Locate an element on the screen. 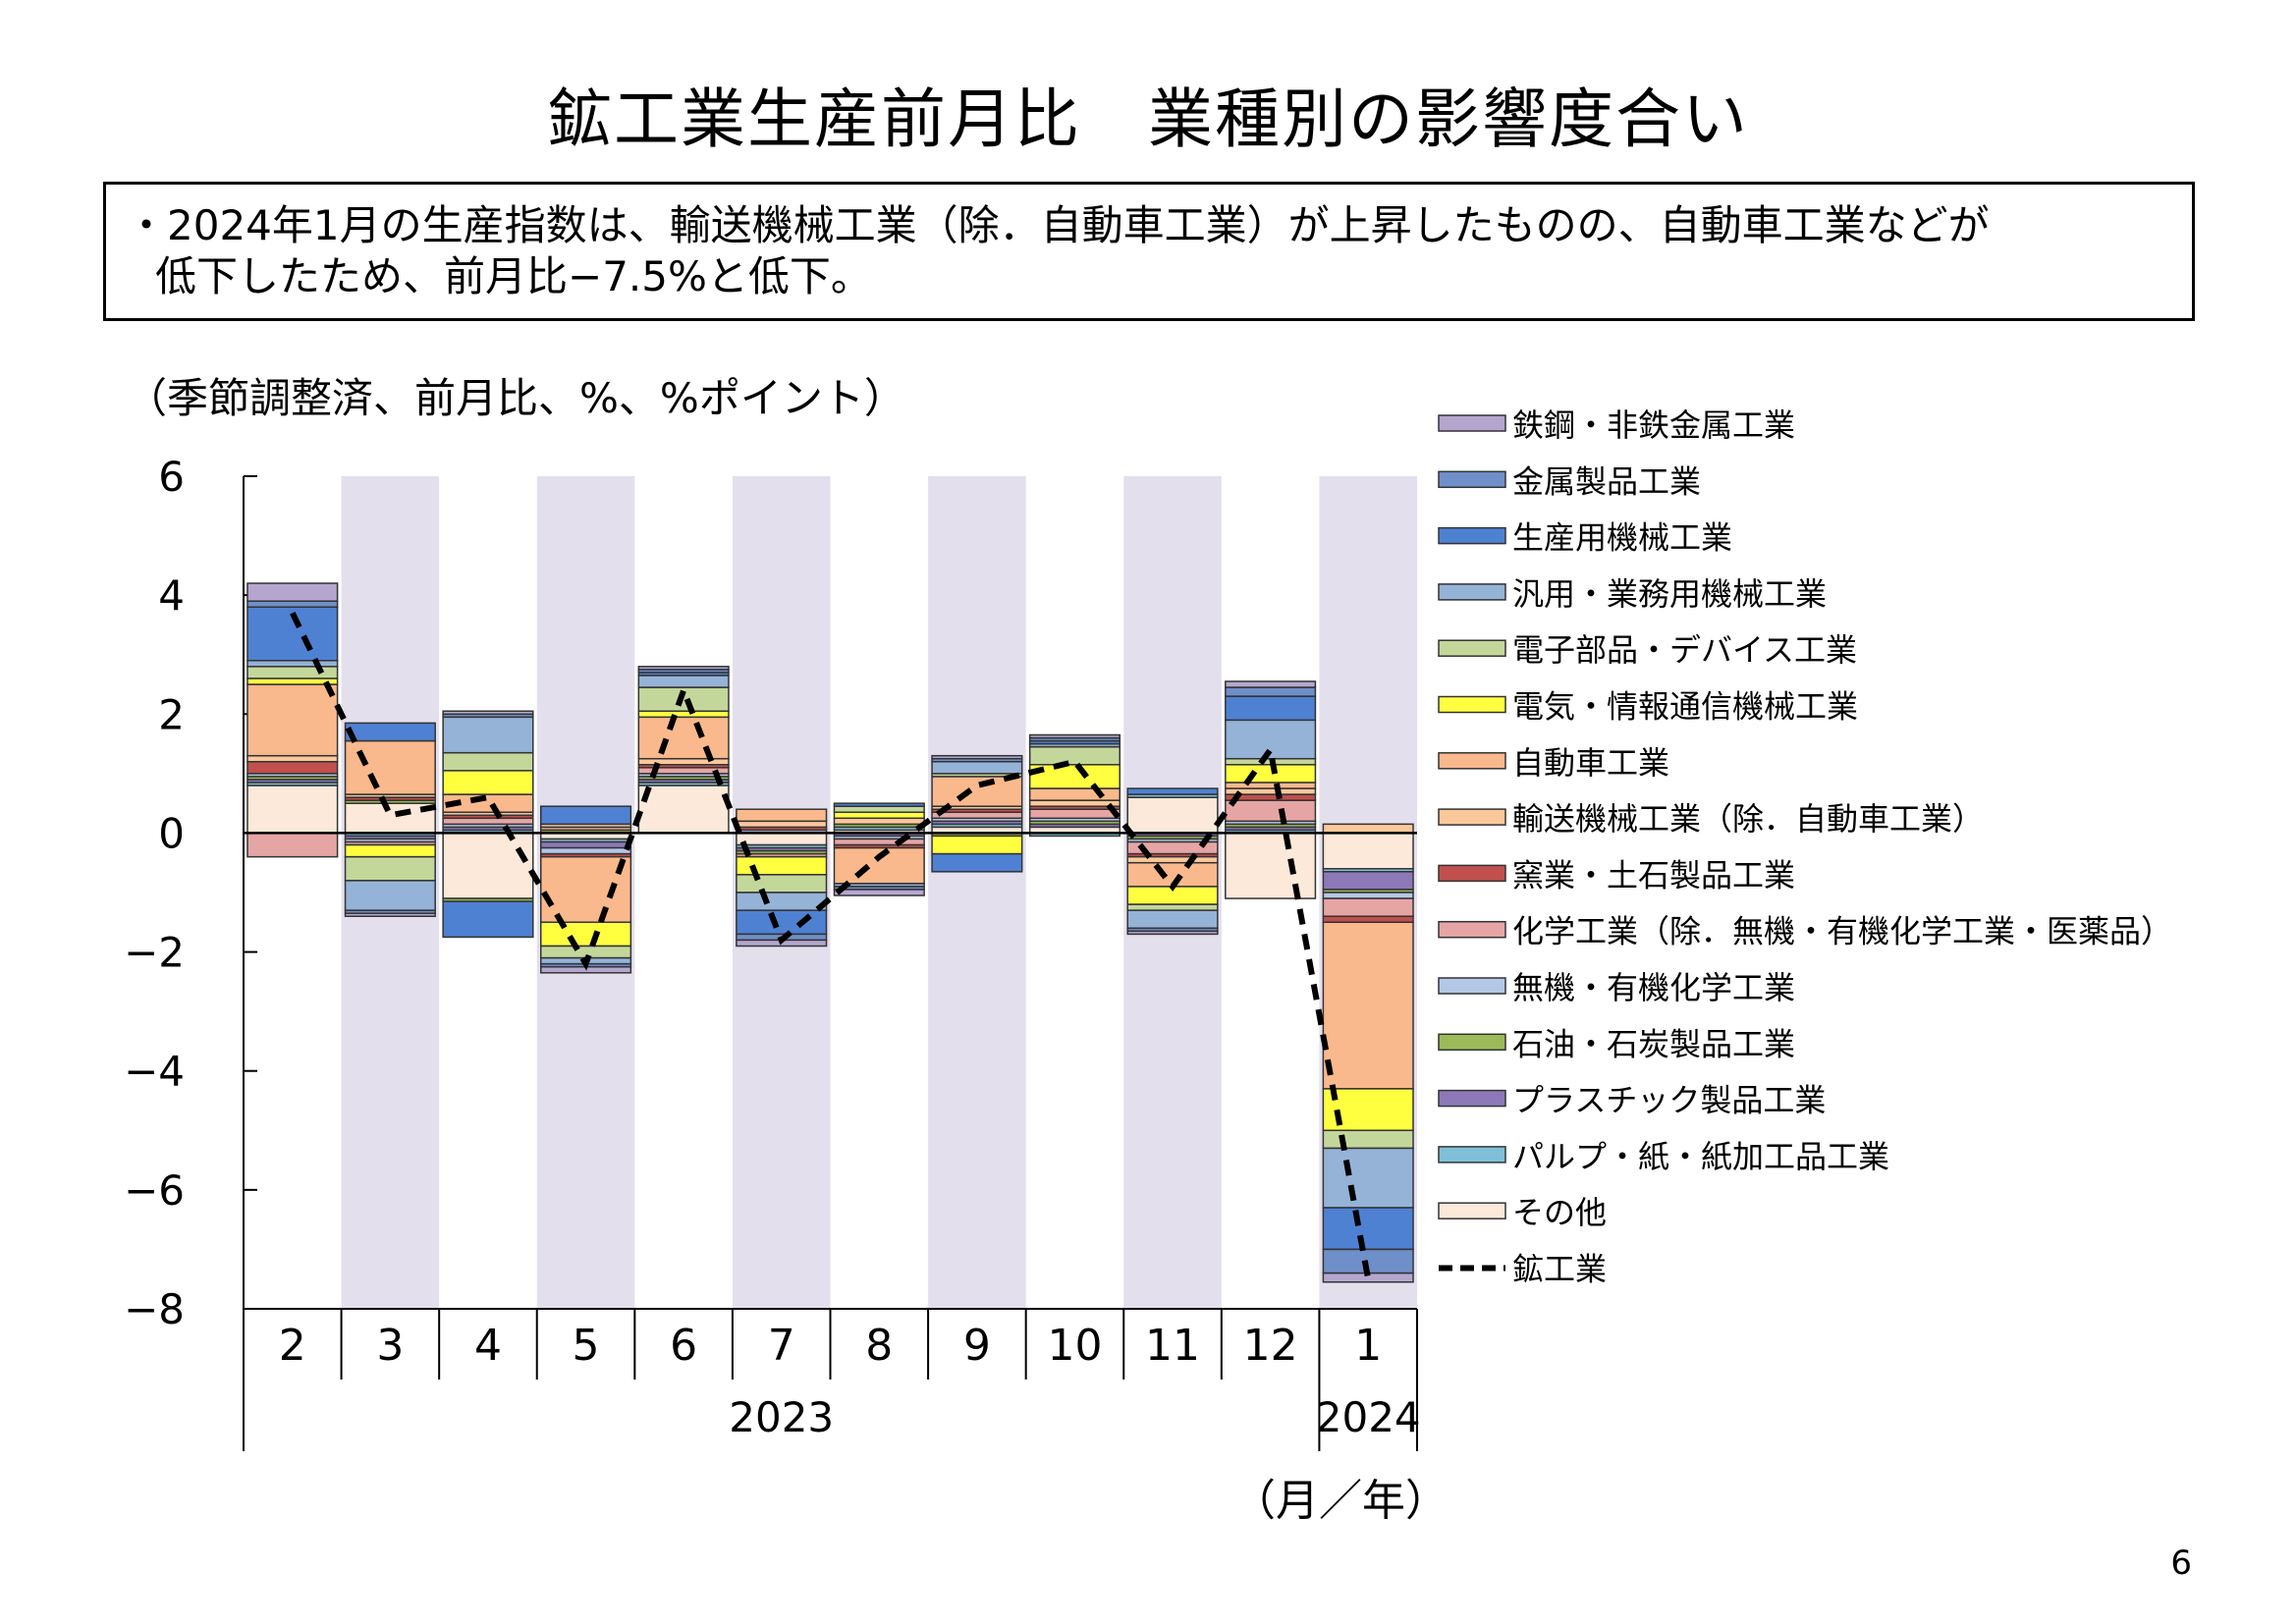 The width and height of the screenshot is (2296, 1624). page-number: 6 is located at coordinates (2181, 1563).